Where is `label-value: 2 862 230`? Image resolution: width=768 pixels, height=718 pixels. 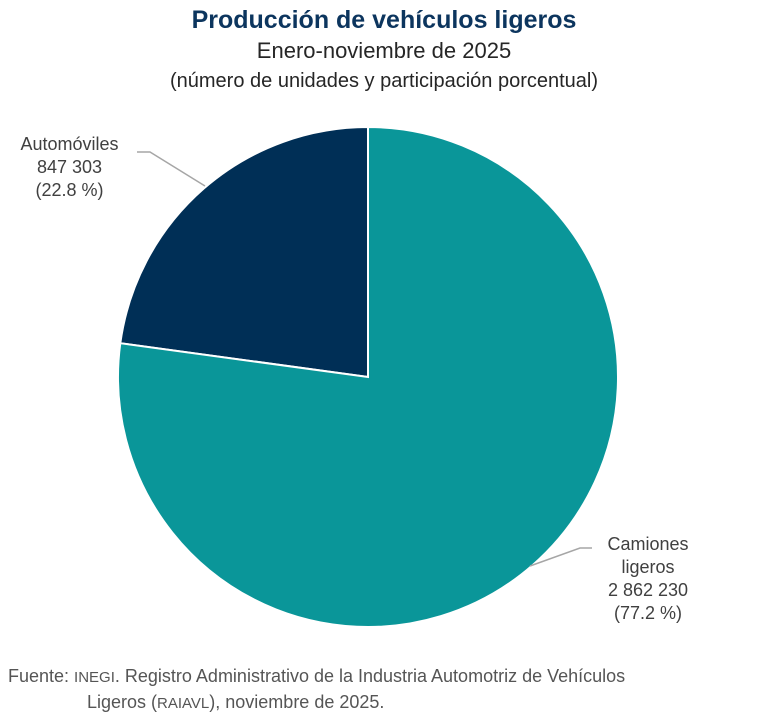 label-value: 2 862 230 is located at coordinates (648, 590).